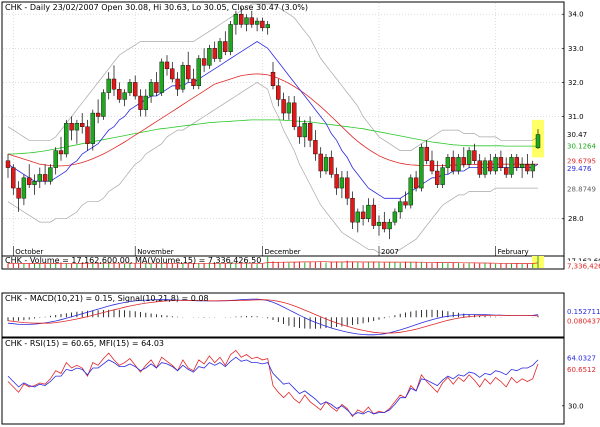  Describe the element at coordinates (582, 260) in the screenshot. I see `volume-tag-bg` at that location.